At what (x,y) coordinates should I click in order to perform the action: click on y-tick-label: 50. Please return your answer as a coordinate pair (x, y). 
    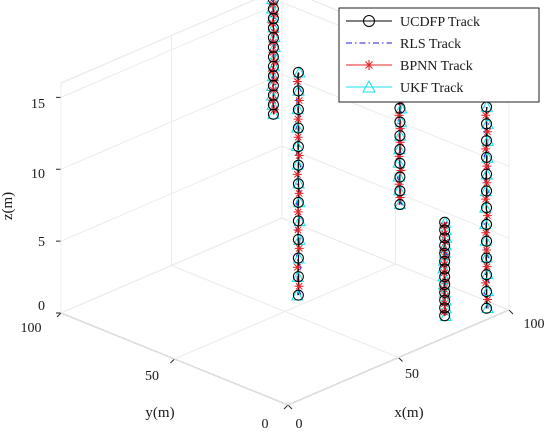
    Looking at the image, I should click on (152, 376).